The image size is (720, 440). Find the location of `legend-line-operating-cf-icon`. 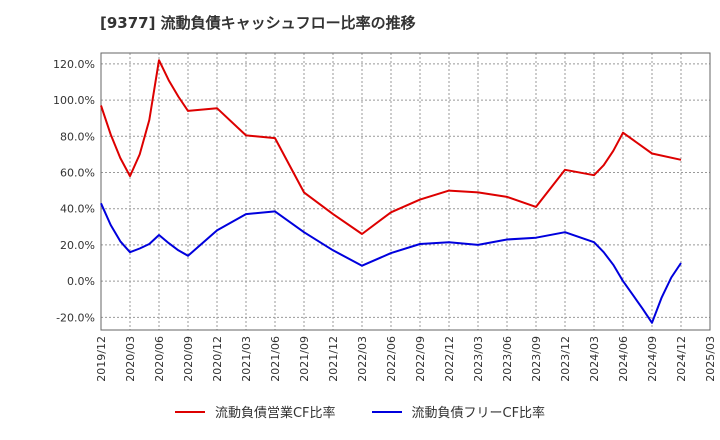

legend-line-operating-cf-icon is located at coordinates (189, 411).